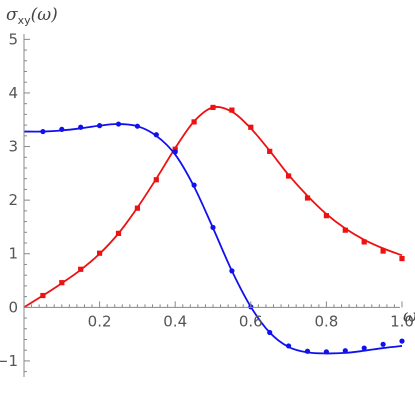  I want to click on x-axis-title: ω, so click(409, 316).